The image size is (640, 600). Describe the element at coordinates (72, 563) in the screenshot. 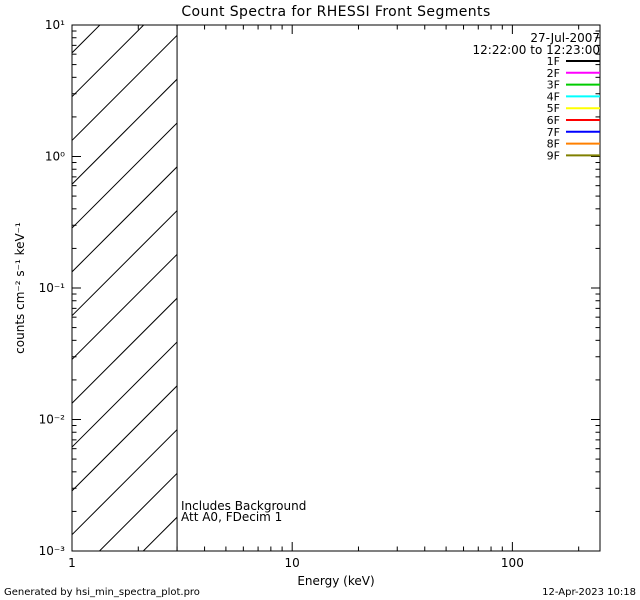

I see `x-tick-label: 1` at that location.